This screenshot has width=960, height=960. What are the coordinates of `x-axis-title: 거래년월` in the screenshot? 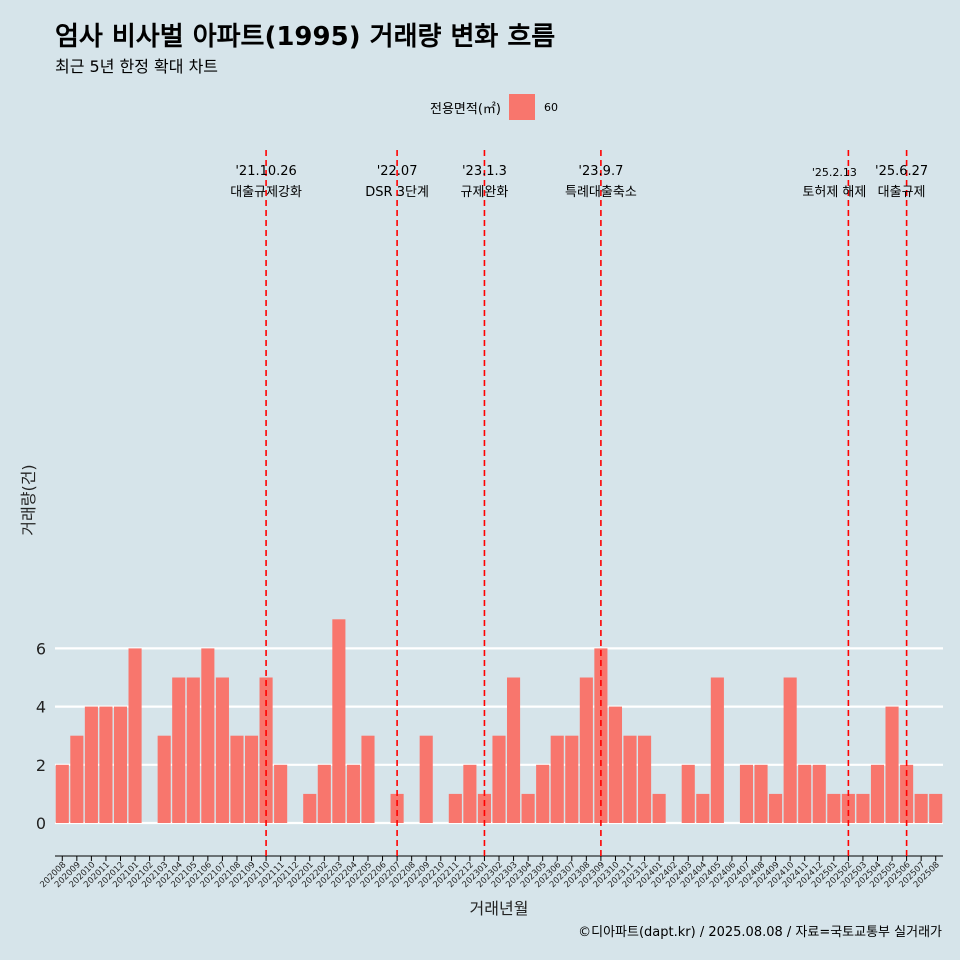 It's located at (499, 908).